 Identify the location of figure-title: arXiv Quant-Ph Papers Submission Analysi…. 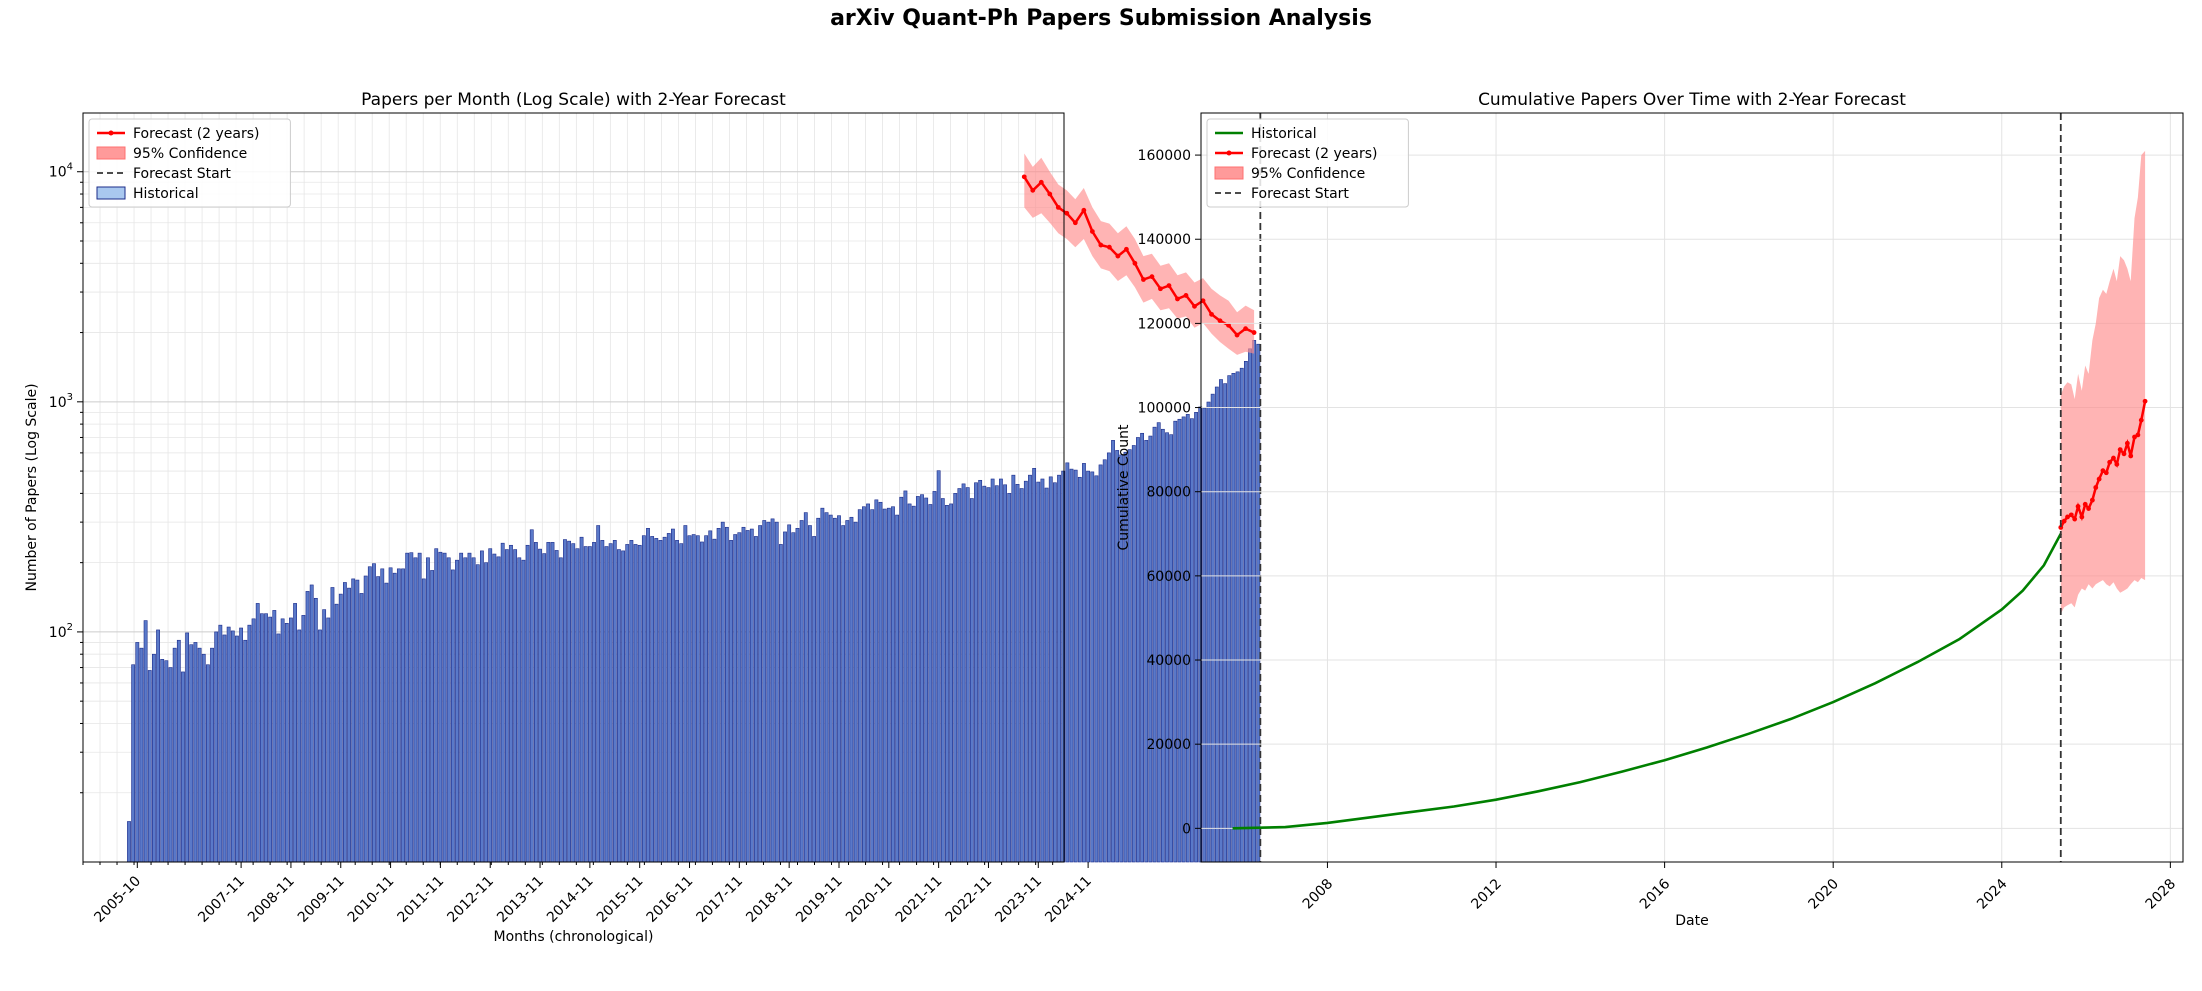
(1101, 18).